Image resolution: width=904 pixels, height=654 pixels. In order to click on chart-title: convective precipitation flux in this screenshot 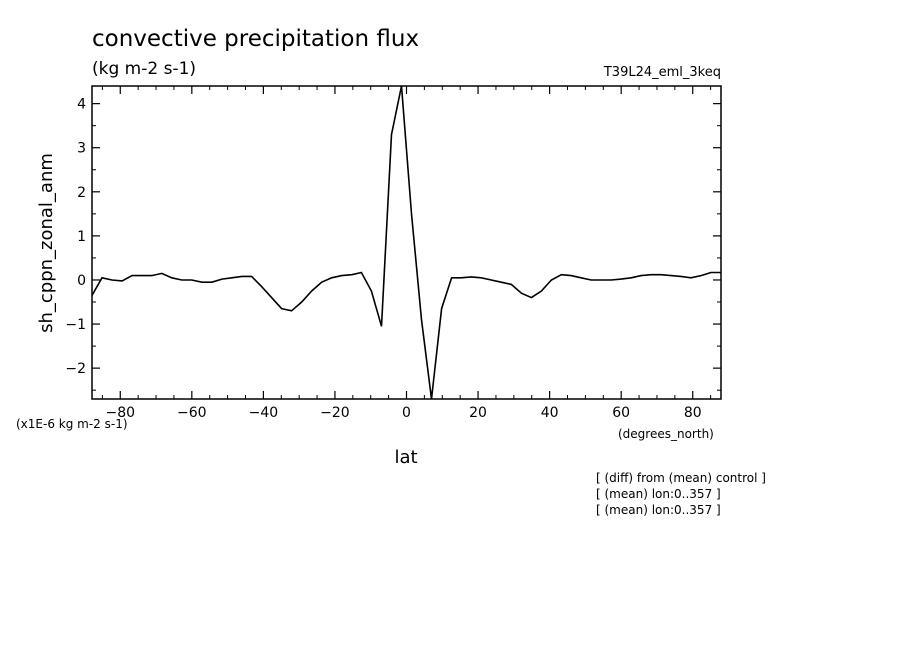, I will do `click(255, 39)`.